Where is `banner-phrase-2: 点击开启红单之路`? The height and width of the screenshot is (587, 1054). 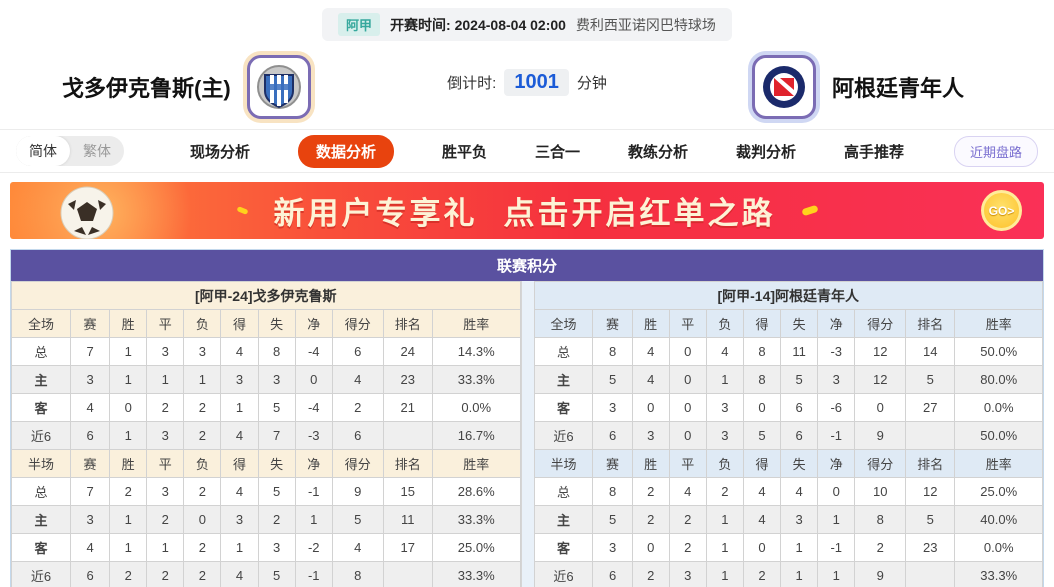 banner-phrase-2: 点击开启红单之路 is located at coordinates (639, 213).